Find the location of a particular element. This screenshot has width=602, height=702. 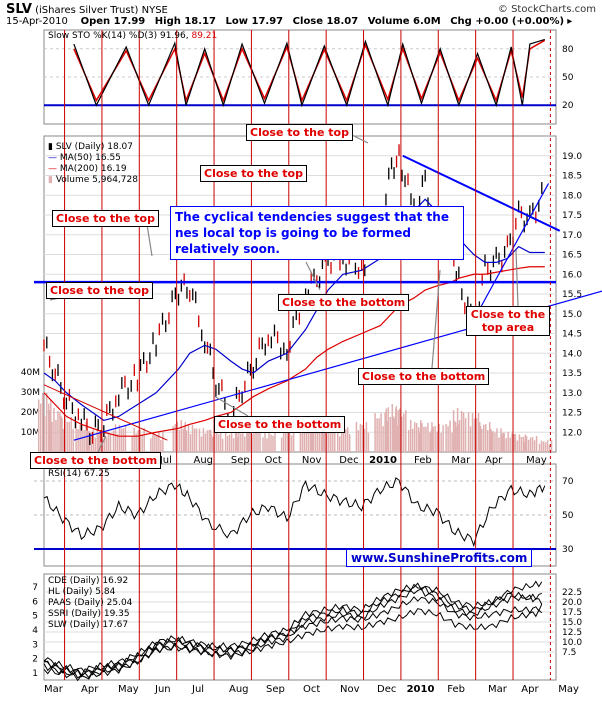

volume-value: Volume 6.0M is located at coordinates (404, 21).